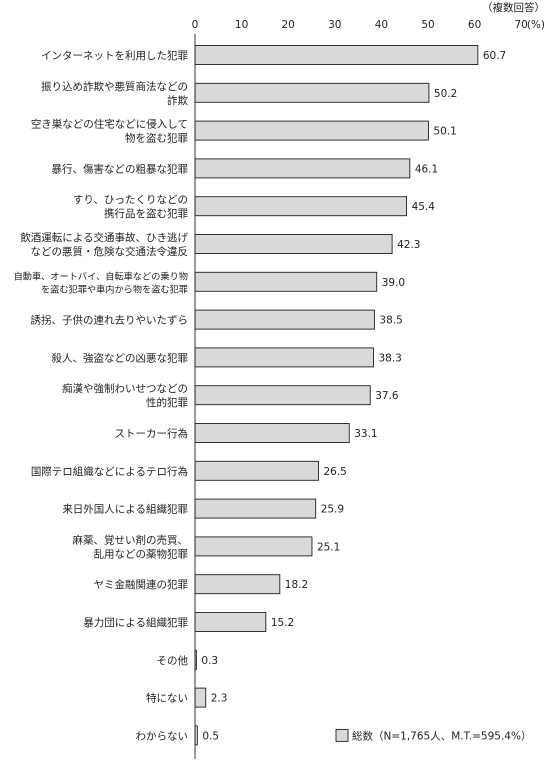  Describe the element at coordinates (125, 388) in the screenshot. I see `category-label: 痴漢や強制わいせつなどの` at that location.